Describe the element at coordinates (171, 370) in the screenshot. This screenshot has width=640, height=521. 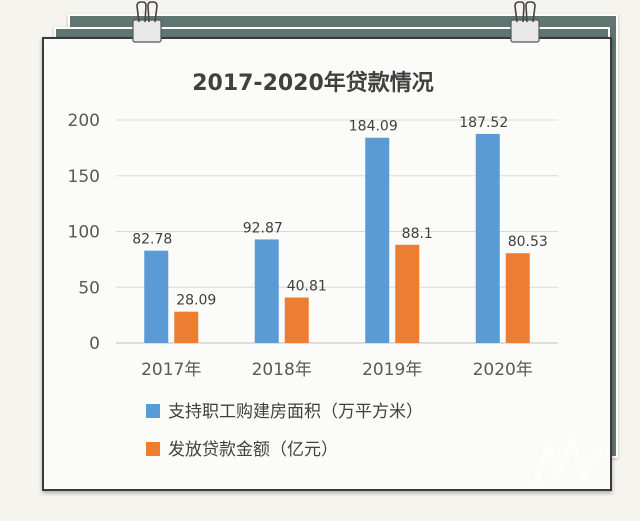
I see `x-tick-label: 2017年` at that location.